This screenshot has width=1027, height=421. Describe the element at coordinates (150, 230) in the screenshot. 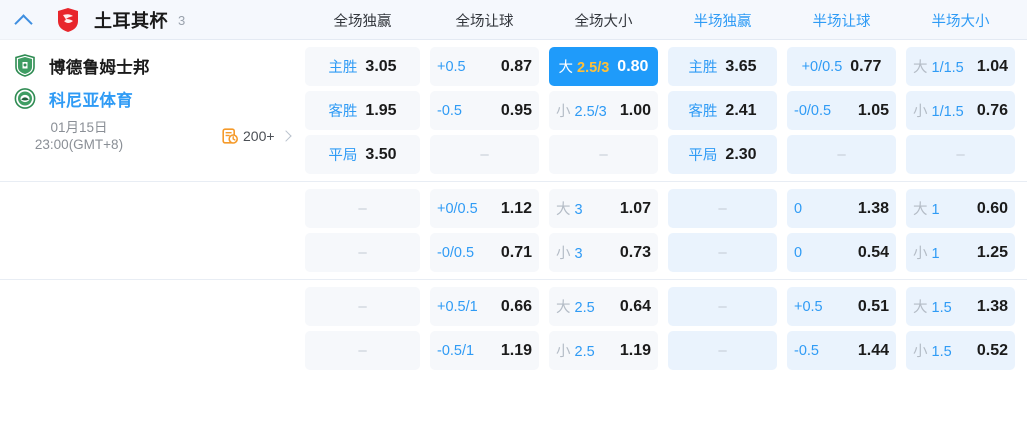

I see `match-info` at that location.